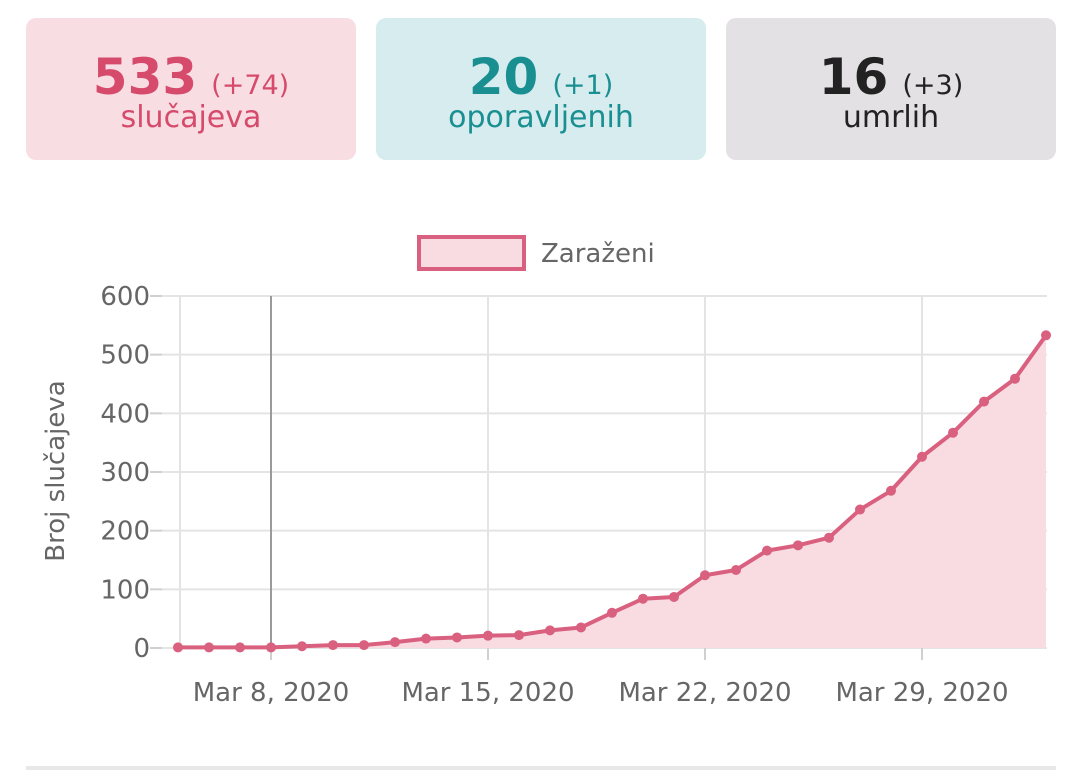 This screenshot has height=772, width=1080. Describe the element at coordinates (704, 693) in the screenshot. I see `x-tick-label-2020-03-22: Mar 22, 2020` at that location.